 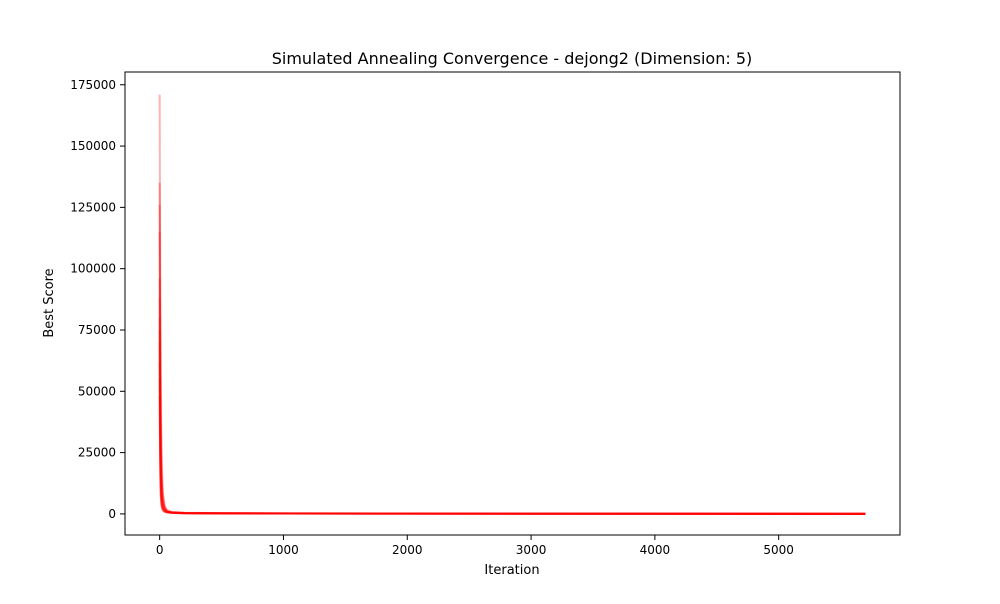 I want to click on x-tick-label: 4000, so click(x=655, y=550).